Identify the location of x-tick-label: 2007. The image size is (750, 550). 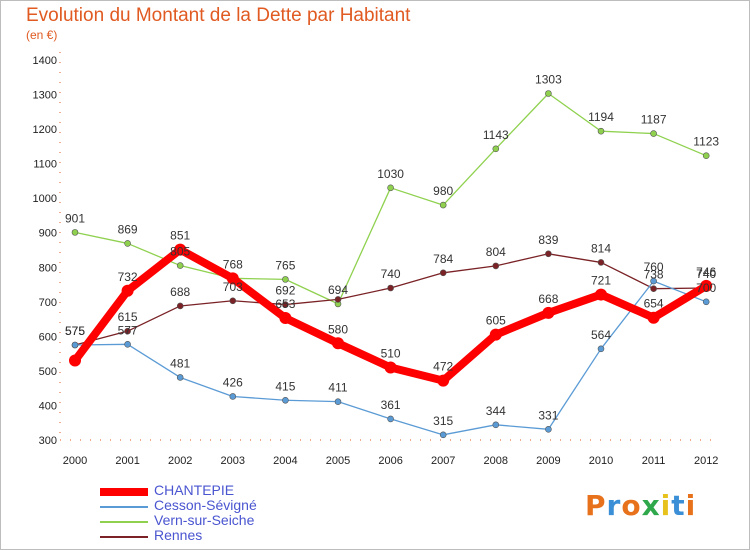
(443, 461).